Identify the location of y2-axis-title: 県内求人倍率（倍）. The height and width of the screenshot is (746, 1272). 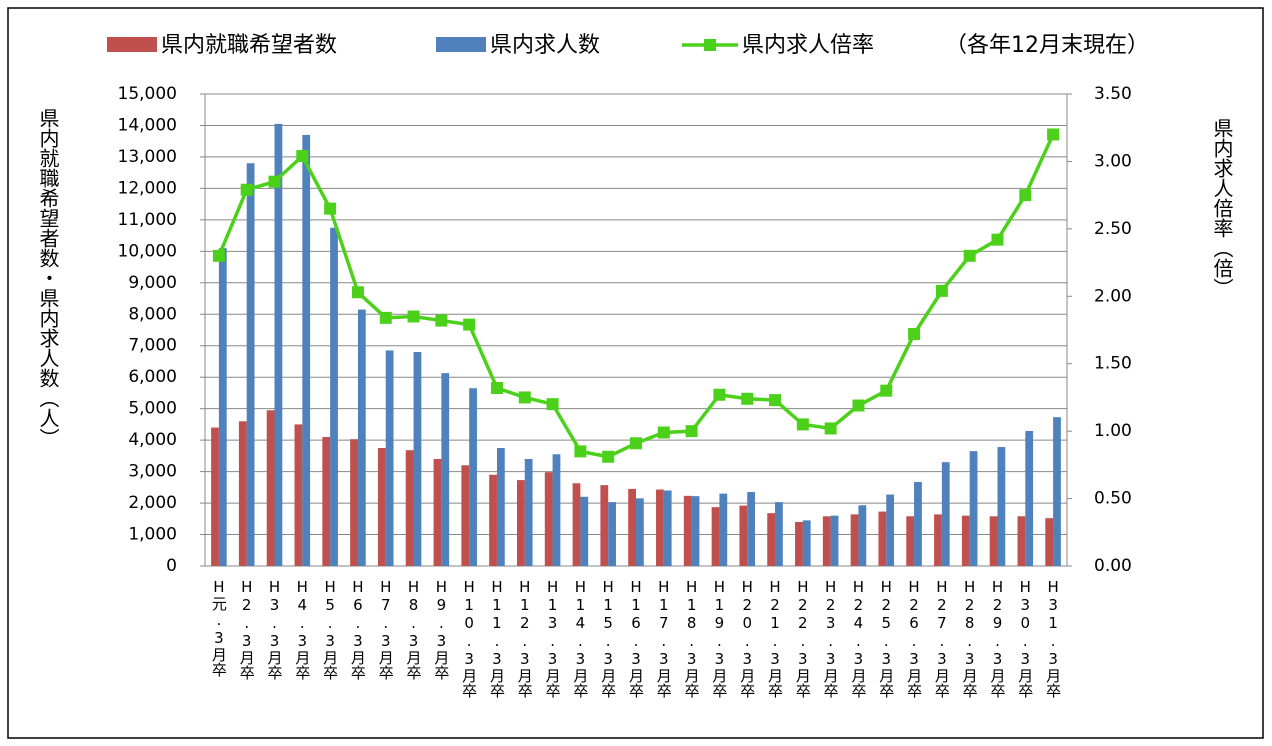
(1222, 208).